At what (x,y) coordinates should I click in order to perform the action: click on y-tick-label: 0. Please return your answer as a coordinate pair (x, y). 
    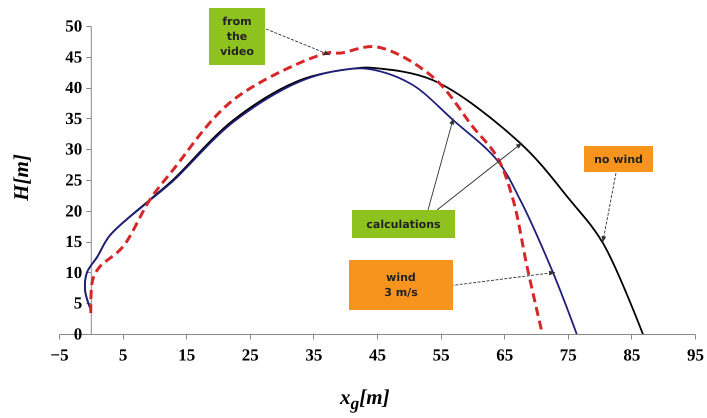
    Looking at the image, I should click on (78, 334).